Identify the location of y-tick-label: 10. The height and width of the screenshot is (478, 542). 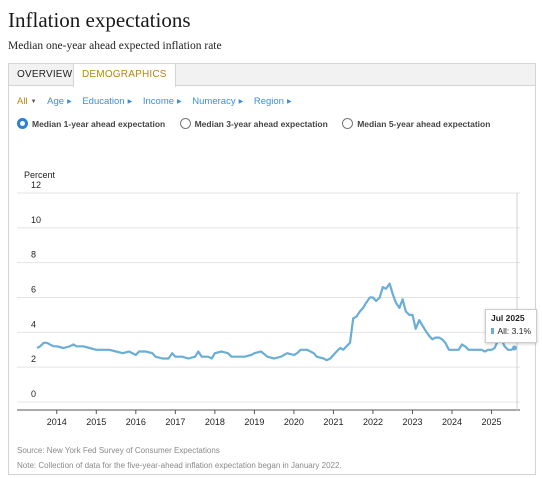
(36, 220).